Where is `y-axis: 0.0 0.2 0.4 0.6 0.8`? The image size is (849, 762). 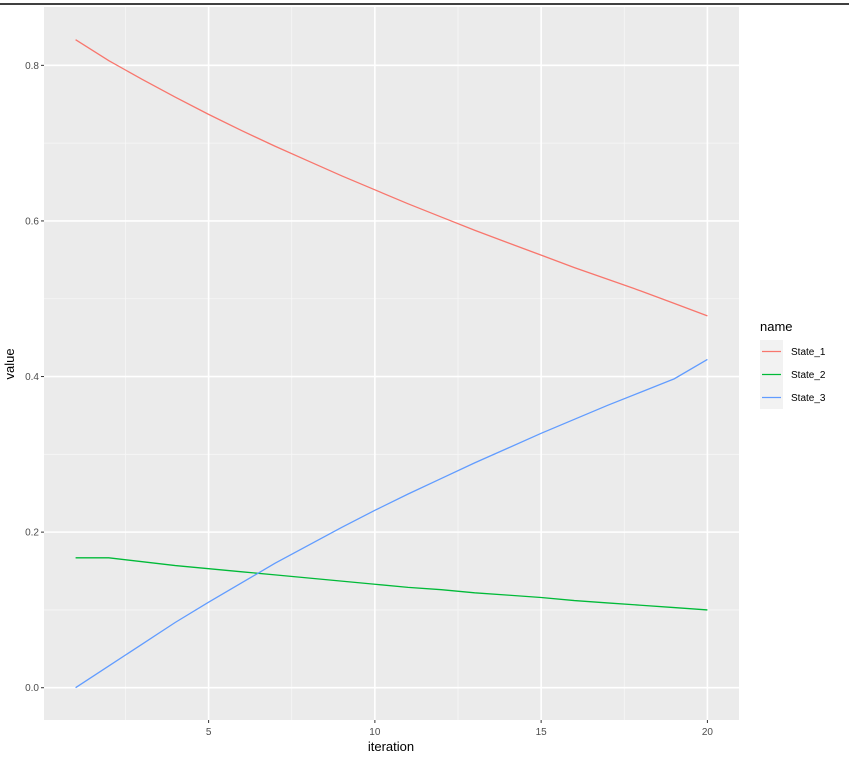 y-axis: 0.0 0.2 0.4 0.6 0.8 is located at coordinates (34, 377).